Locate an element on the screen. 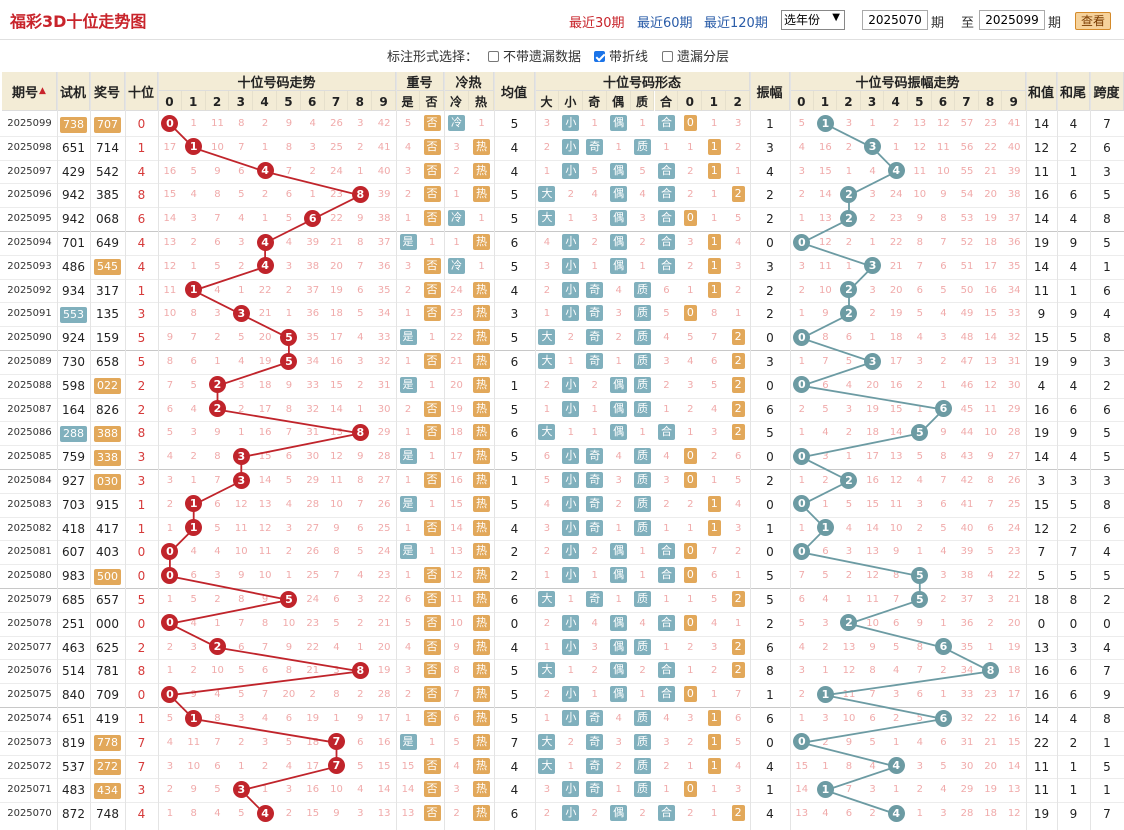 The height and width of the screenshot is (830, 1124). amp-trend-cell-text: 5 is located at coordinates (943, 528).